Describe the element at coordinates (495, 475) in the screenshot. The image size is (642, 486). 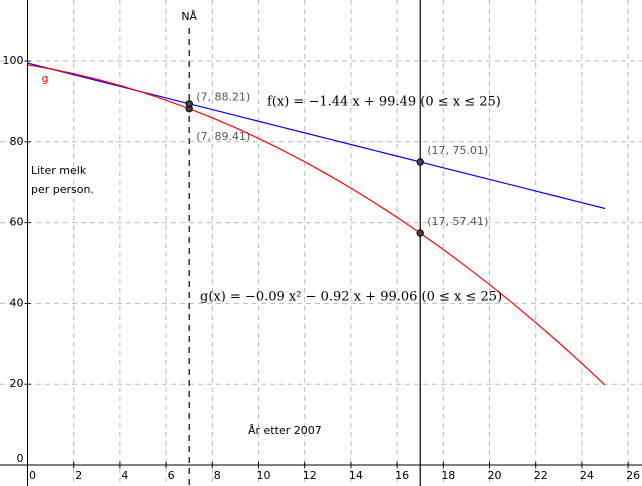
I see `x-tick-label: 20` at that location.